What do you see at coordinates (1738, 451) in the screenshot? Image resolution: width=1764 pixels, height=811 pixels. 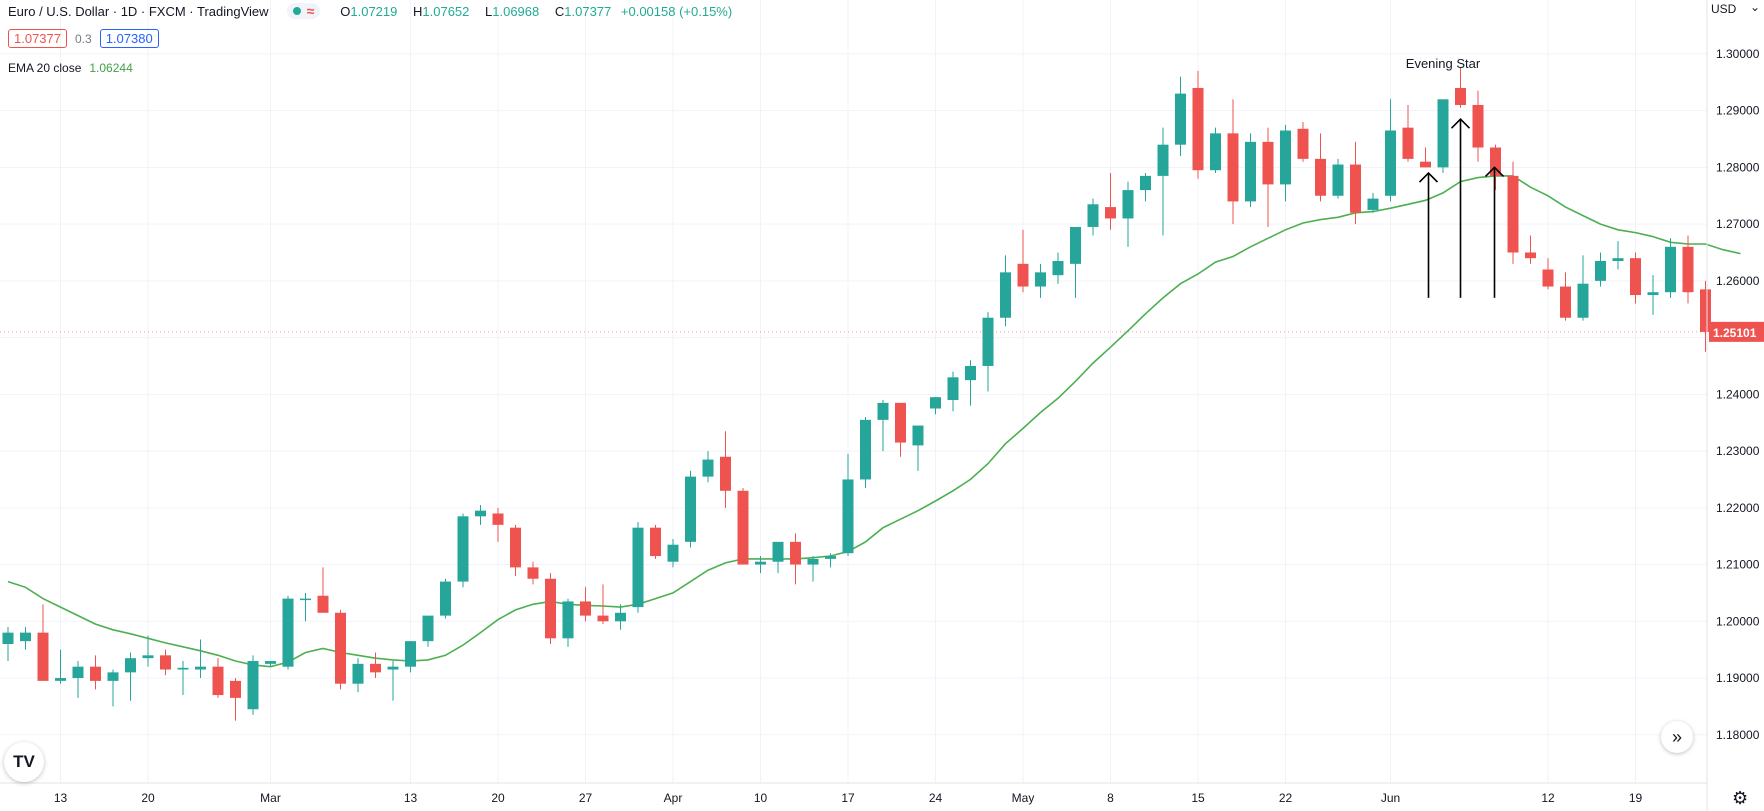 I see `y-tick-label: 1.23000` at bounding box center [1738, 451].